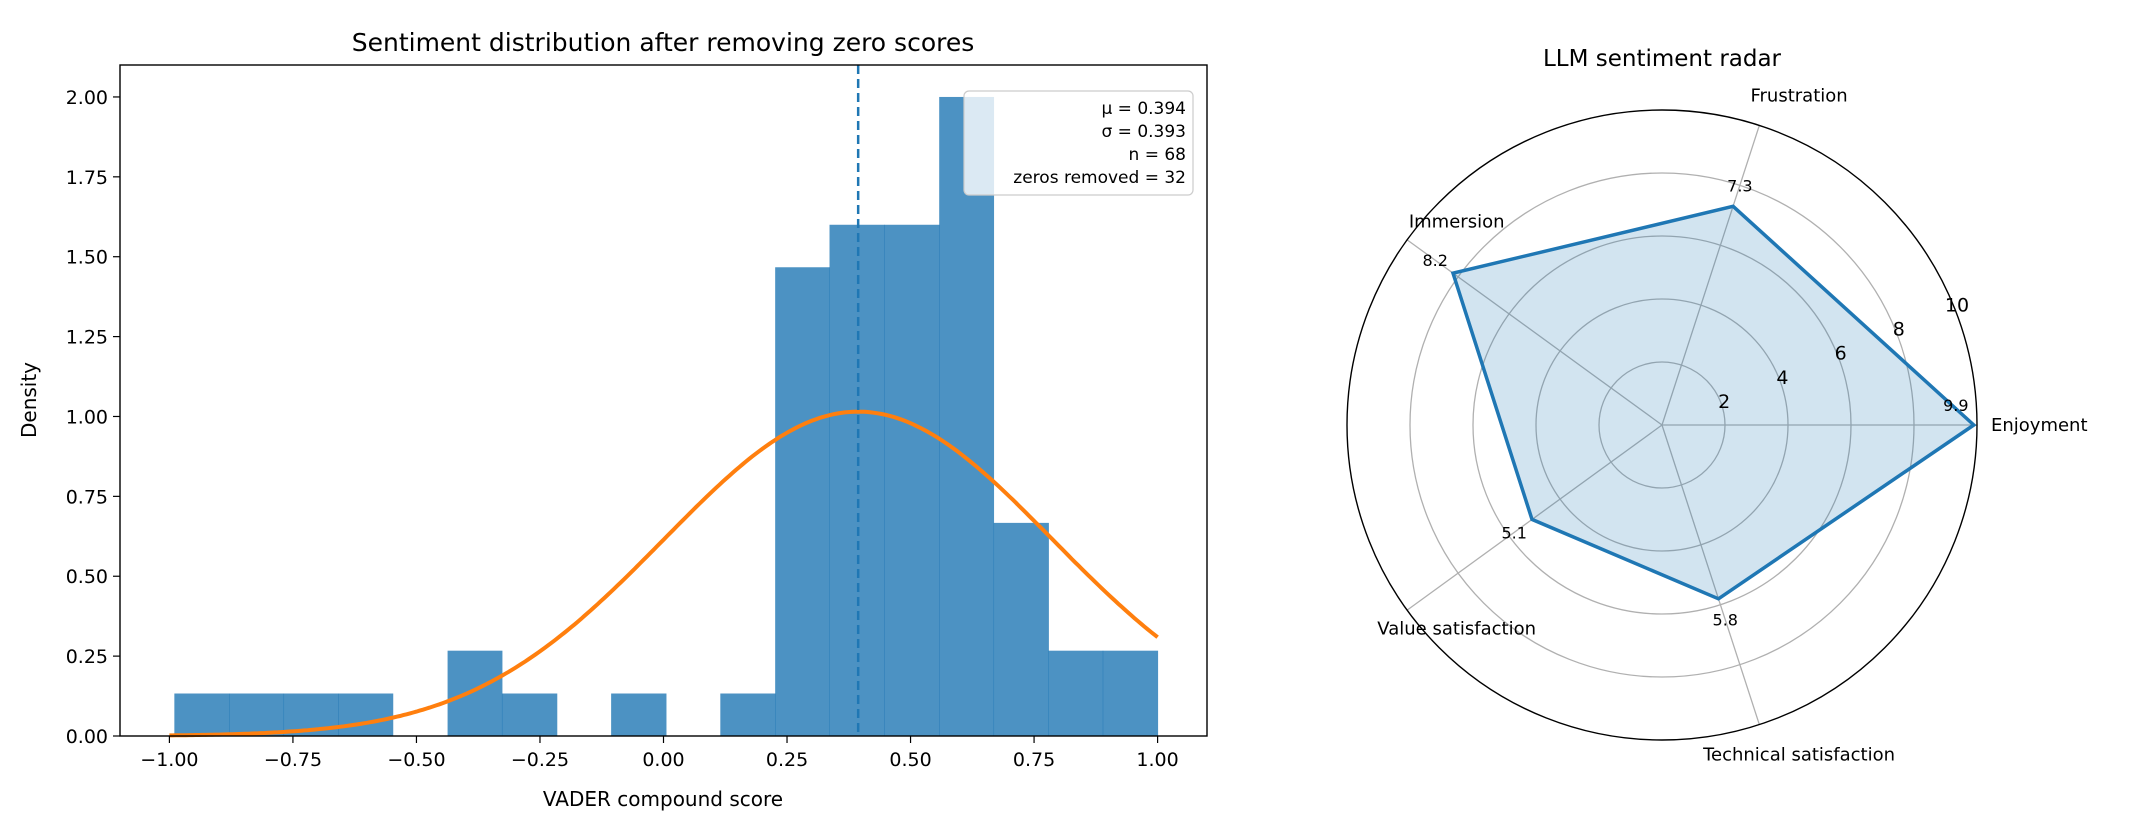 This screenshot has height=840, width=2129. What do you see at coordinates (1513, 532) in the screenshot?
I see `value-label: 5.1` at bounding box center [1513, 532].